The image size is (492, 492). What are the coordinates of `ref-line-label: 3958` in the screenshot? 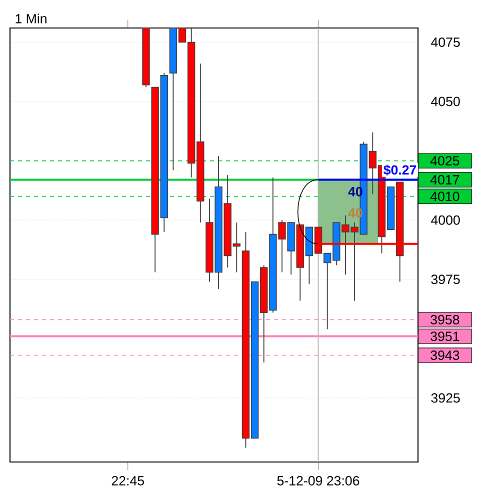 It's located at (445, 319).